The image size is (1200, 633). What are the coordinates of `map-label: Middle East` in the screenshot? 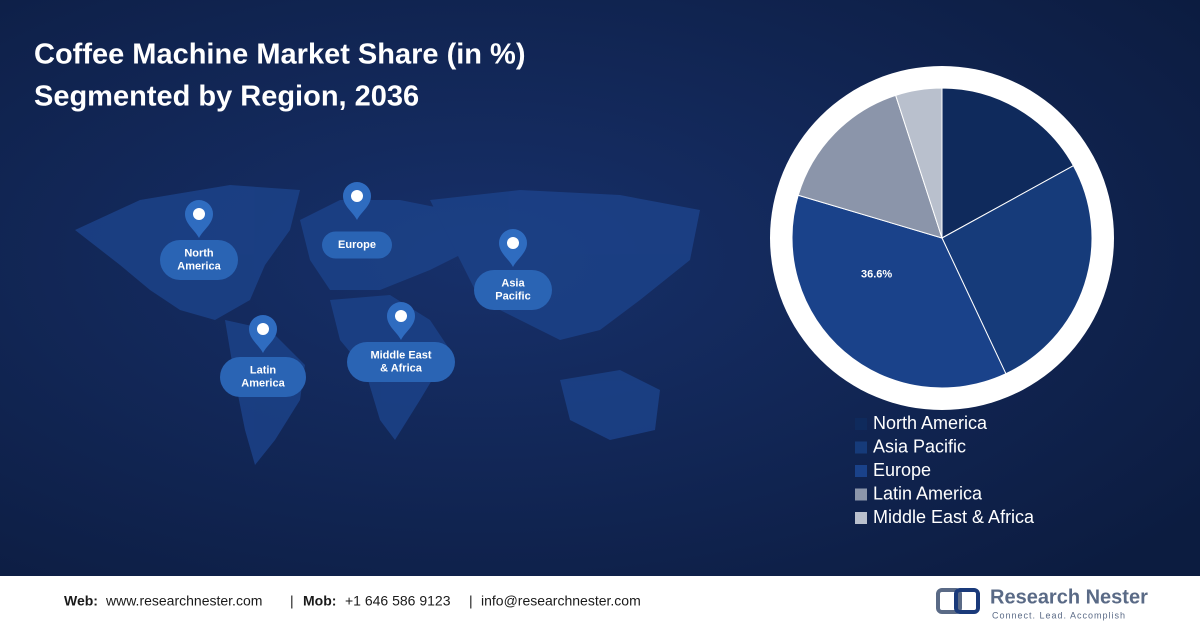 It's located at (400, 355).